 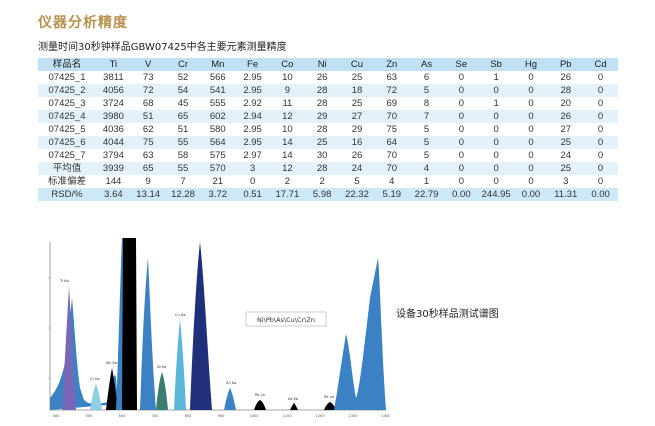 What do you see at coordinates (180, 365) in the screenshot?
I see `peak-cu-ka` at bounding box center [180, 365].